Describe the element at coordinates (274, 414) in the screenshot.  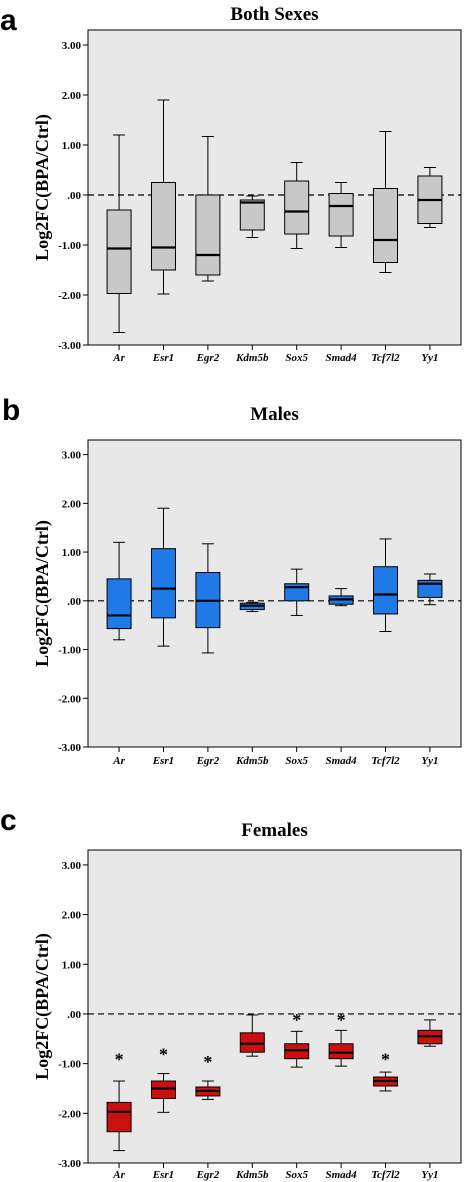
I see `chart-title: Males` at that location.